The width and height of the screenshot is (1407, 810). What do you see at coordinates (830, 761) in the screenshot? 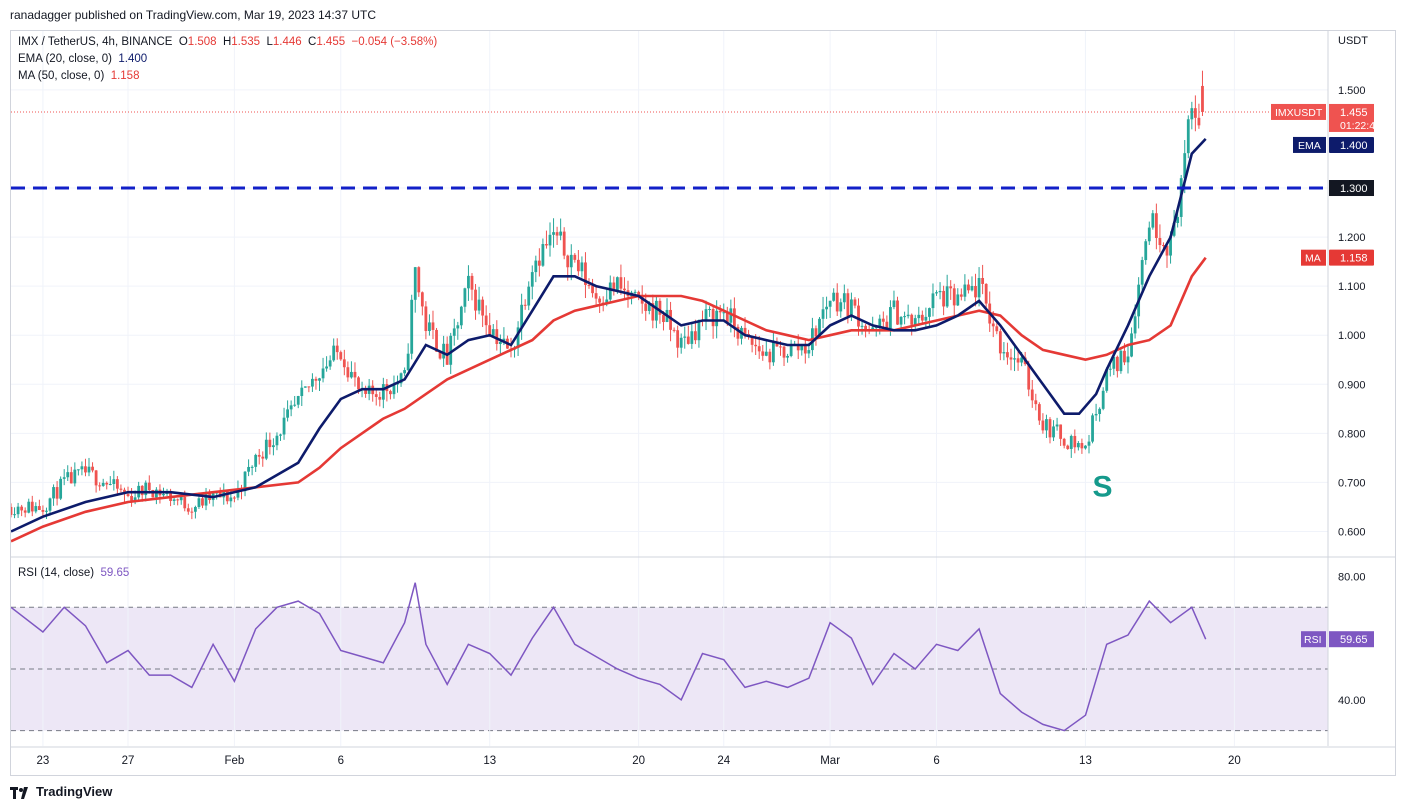
I see `time-tick-label: Mar` at bounding box center [830, 761].